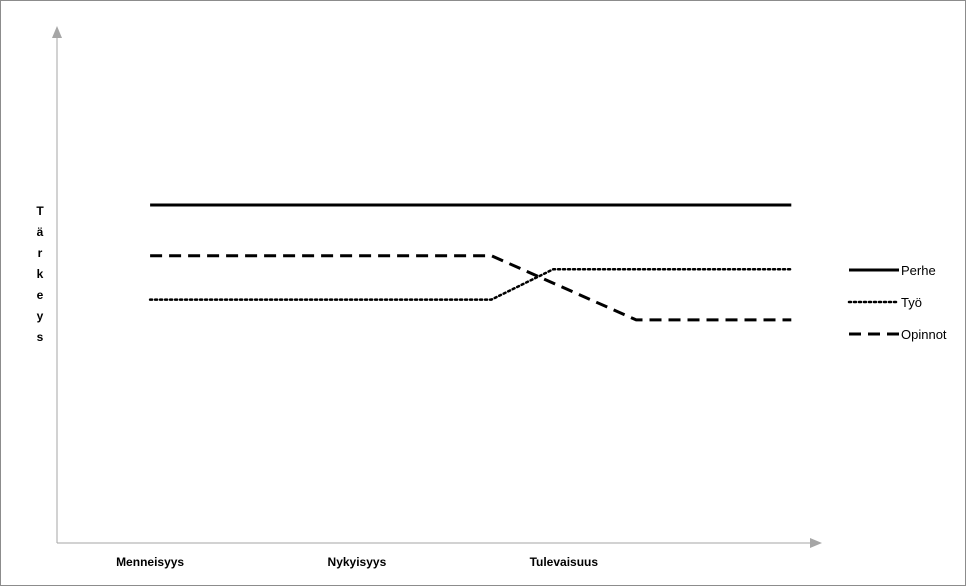  Describe the element at coordinates (918, 270) in the screenshot. I see `legend-label-perhe: Perhe` at that location.